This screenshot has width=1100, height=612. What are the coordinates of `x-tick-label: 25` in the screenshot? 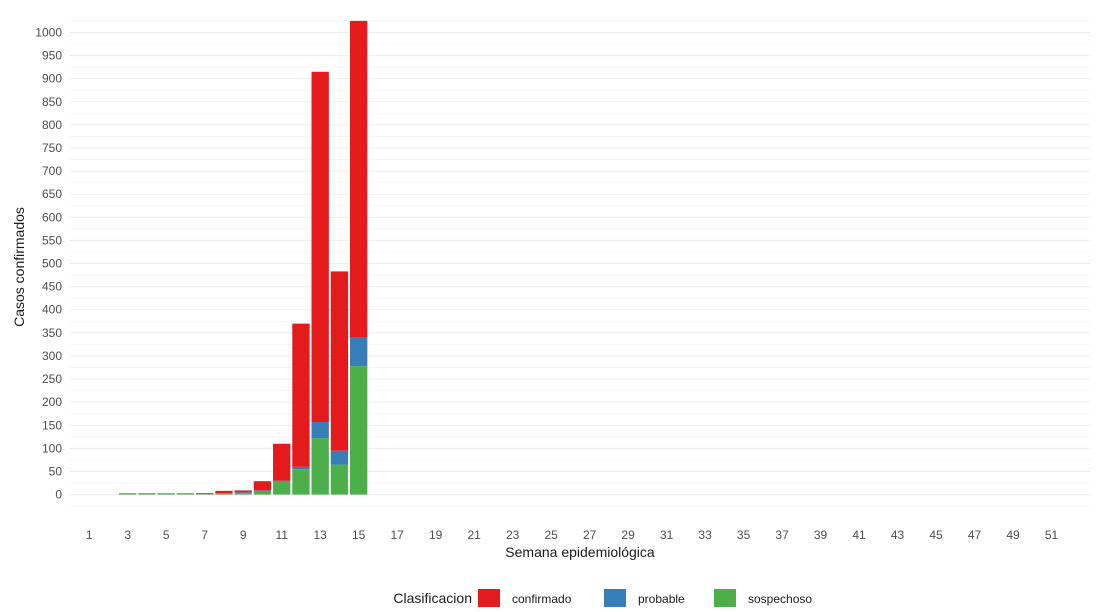 It's located at (551, 535).